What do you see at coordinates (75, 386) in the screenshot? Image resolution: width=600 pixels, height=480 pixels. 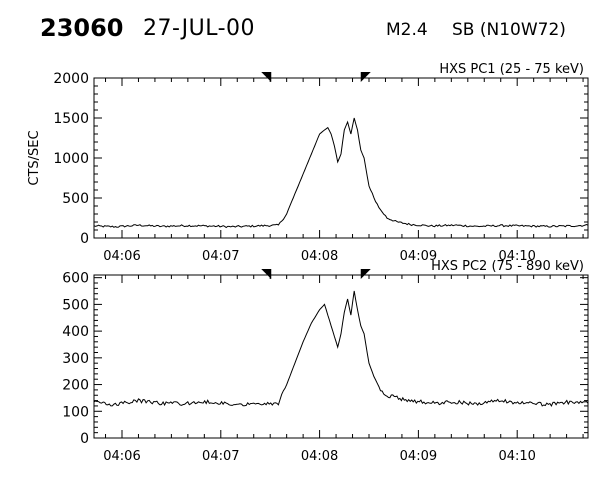 I see `y-tick-label: 200` at bounding box center [75, 386].